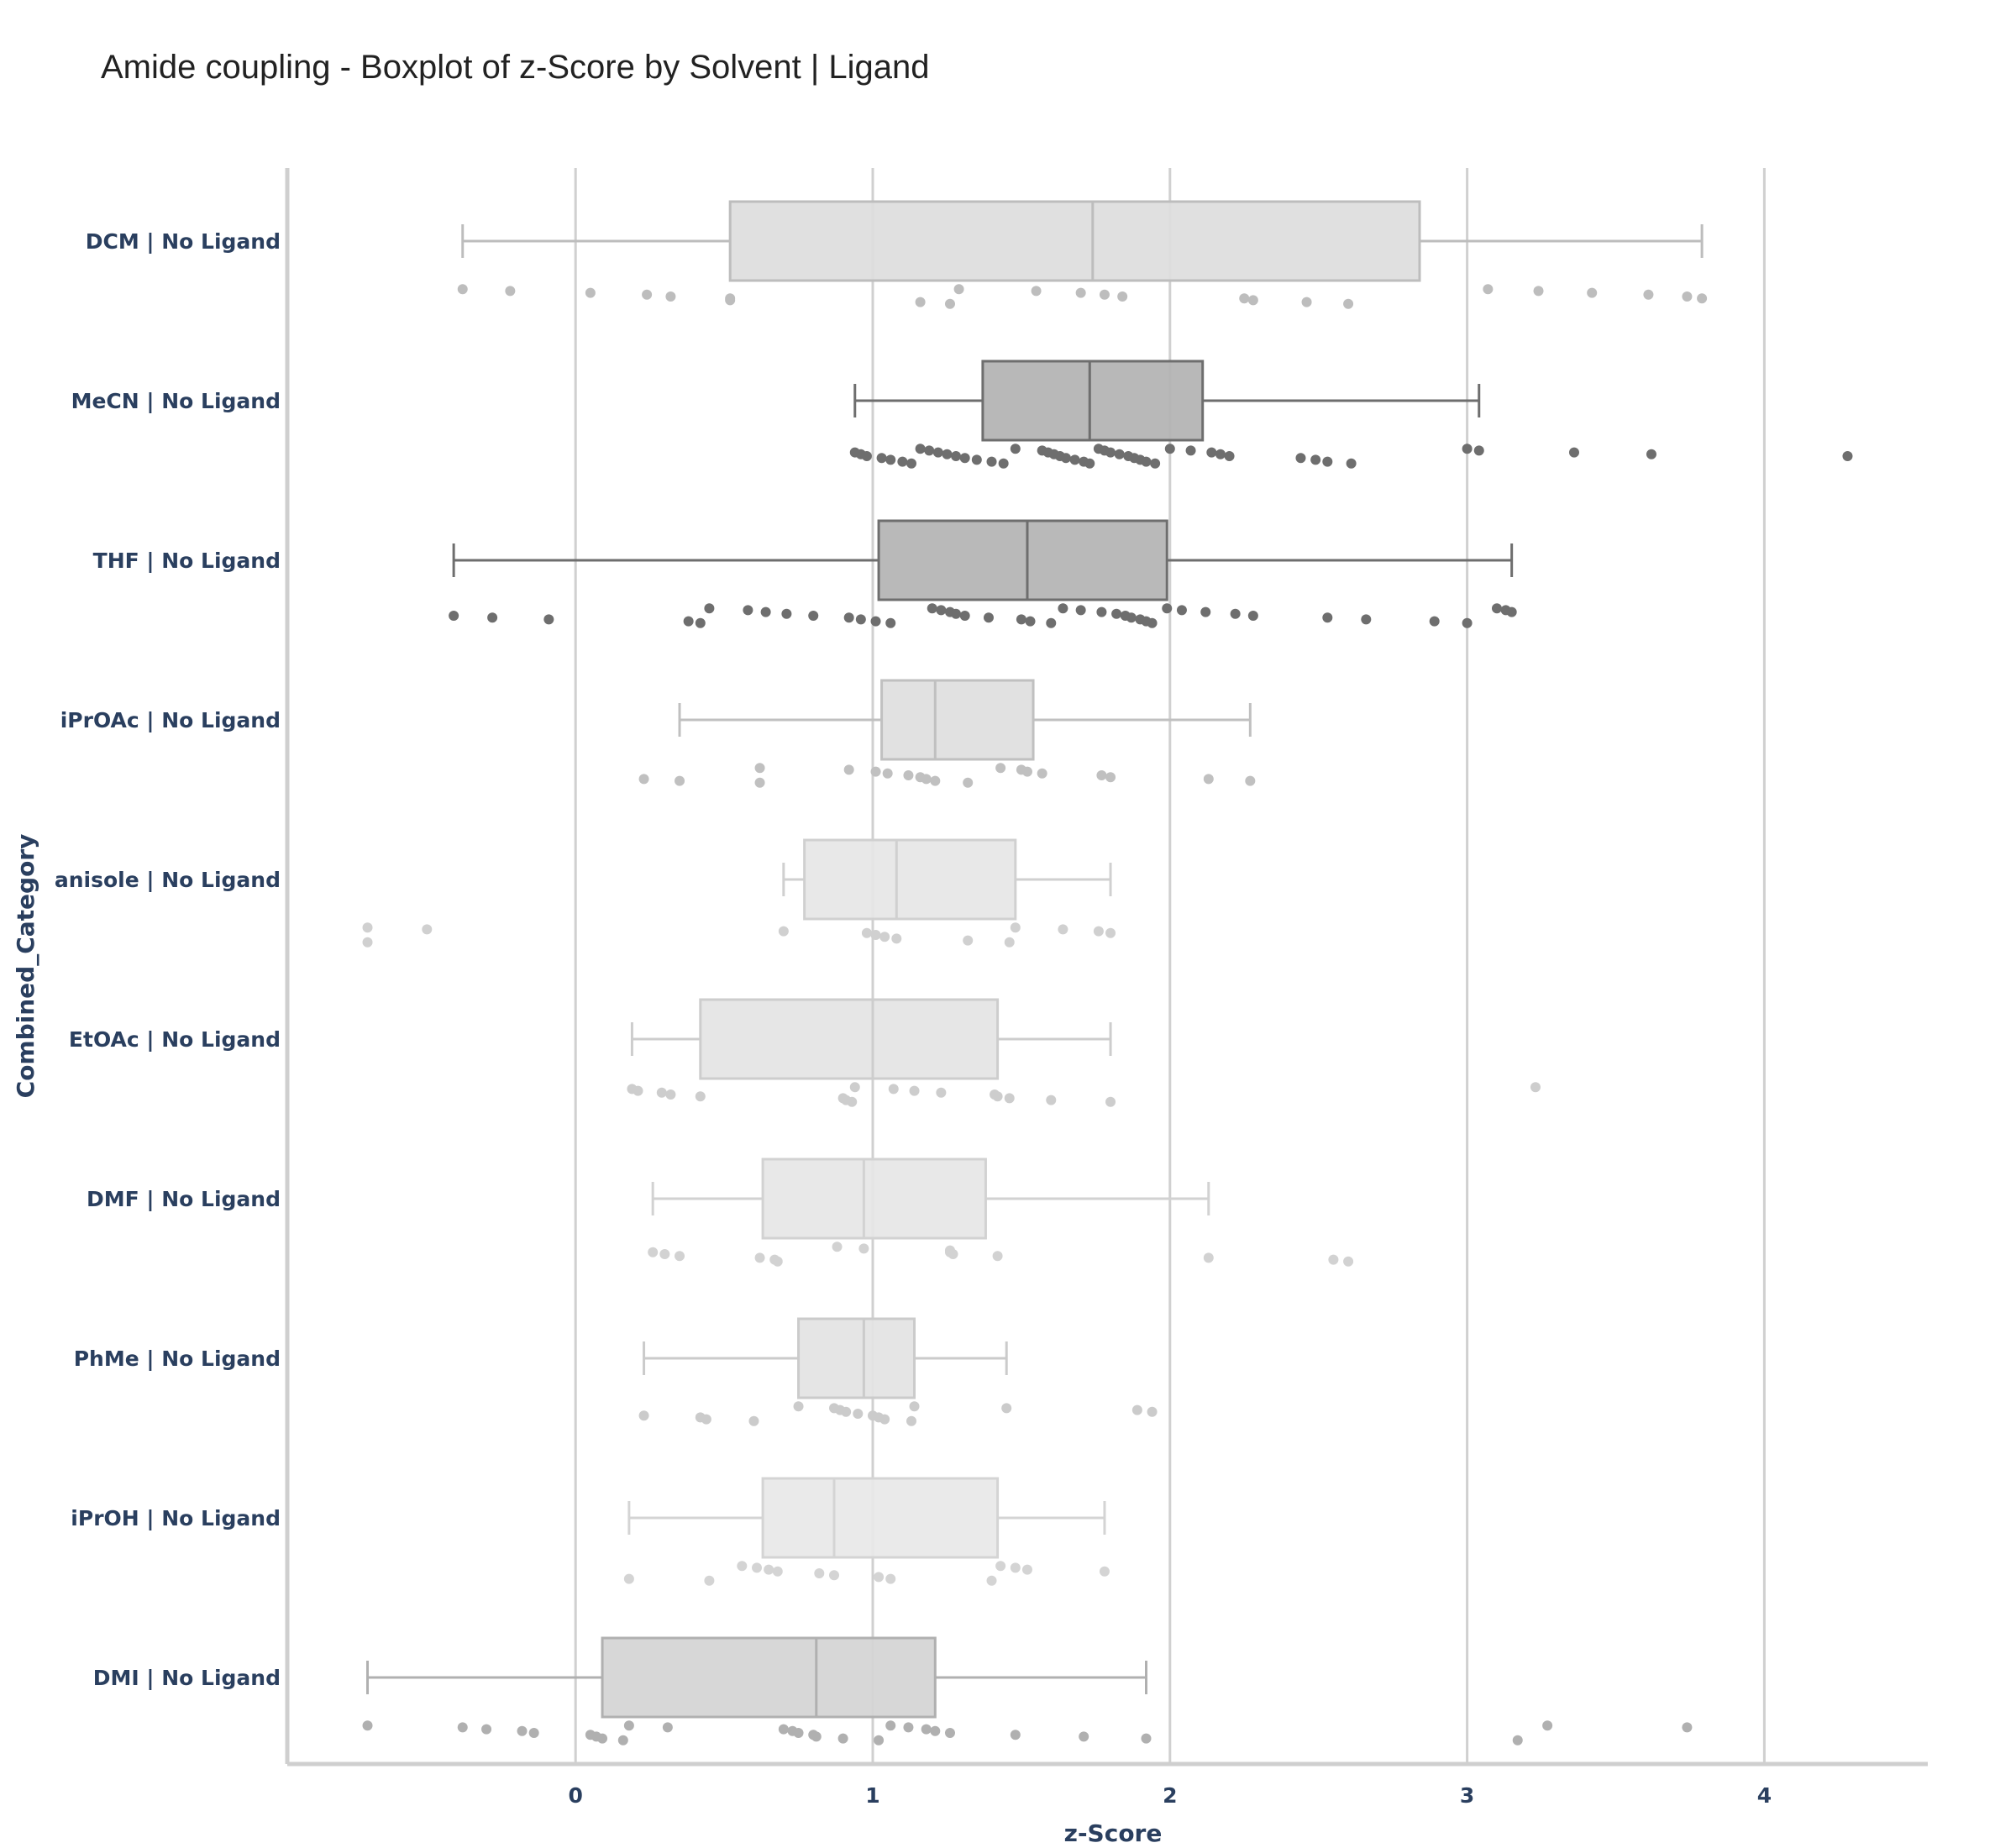 Image resolution: width=2016 pixels, height=1848 pixels. I want to click on box-anisole, so click(739, 893).